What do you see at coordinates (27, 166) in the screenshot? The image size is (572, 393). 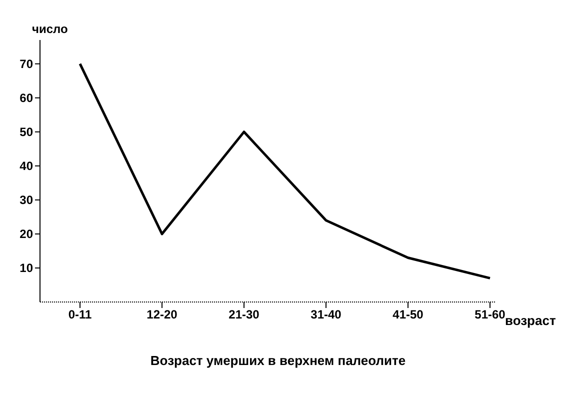 I see `y-tick-label: 40` at bounding box center [27, 166].